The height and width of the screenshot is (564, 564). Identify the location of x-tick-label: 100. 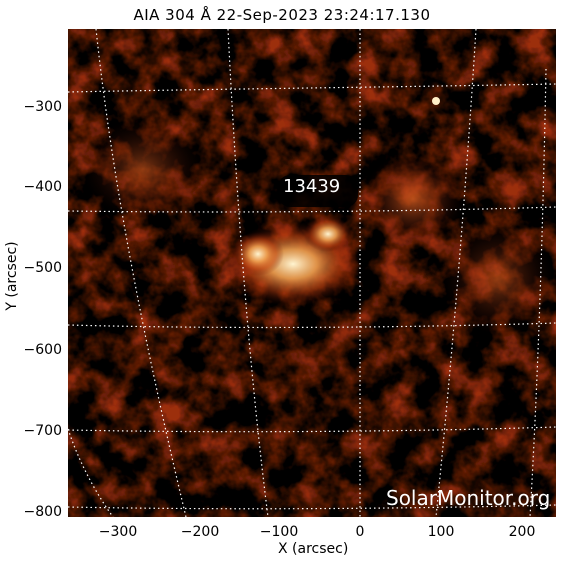
(441, 532).